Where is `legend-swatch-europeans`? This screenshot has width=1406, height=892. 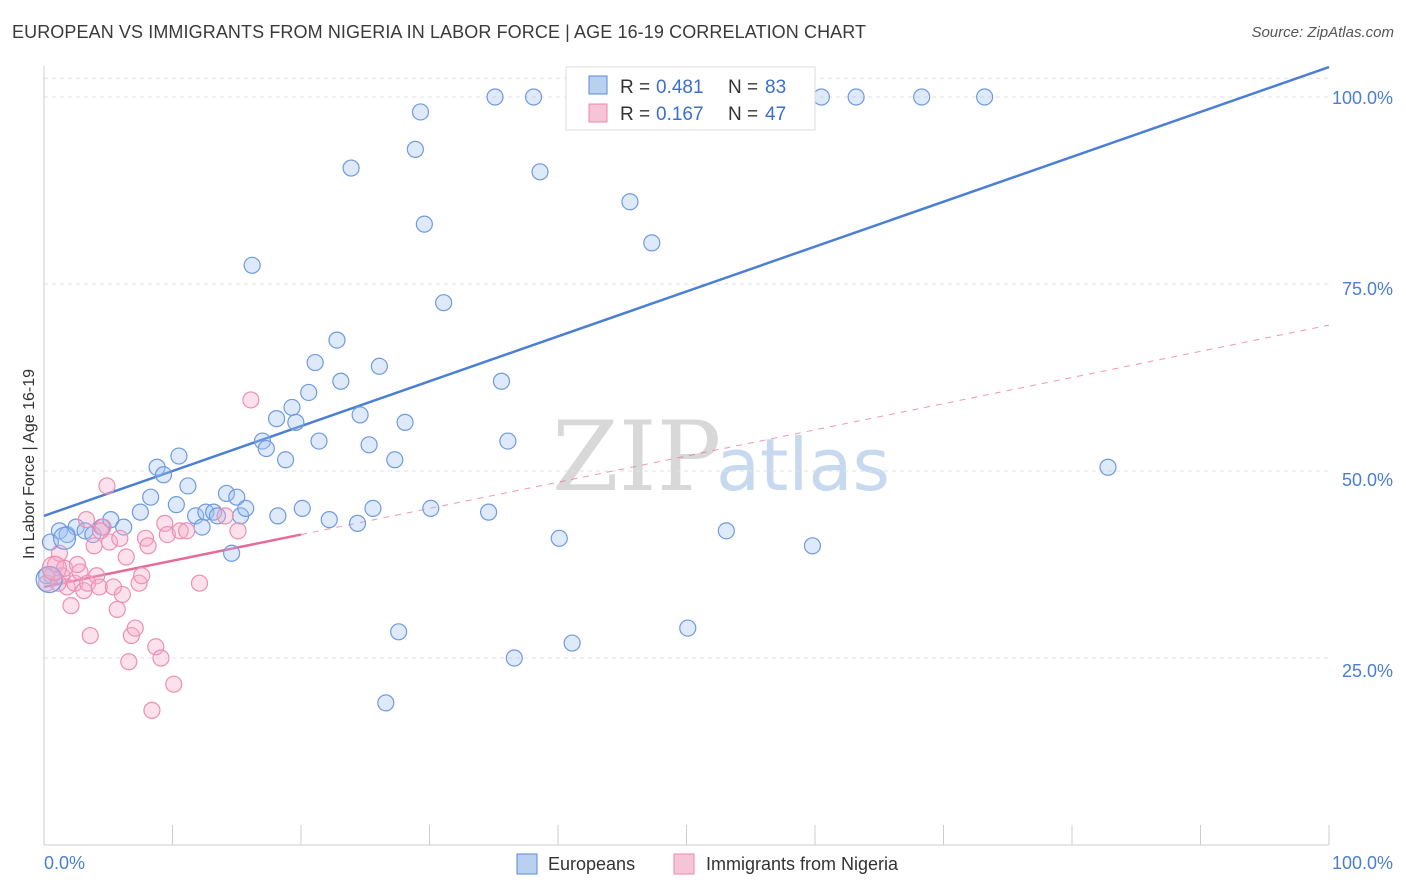 legend-swatch-europeans is located at coordinates (598, 85).